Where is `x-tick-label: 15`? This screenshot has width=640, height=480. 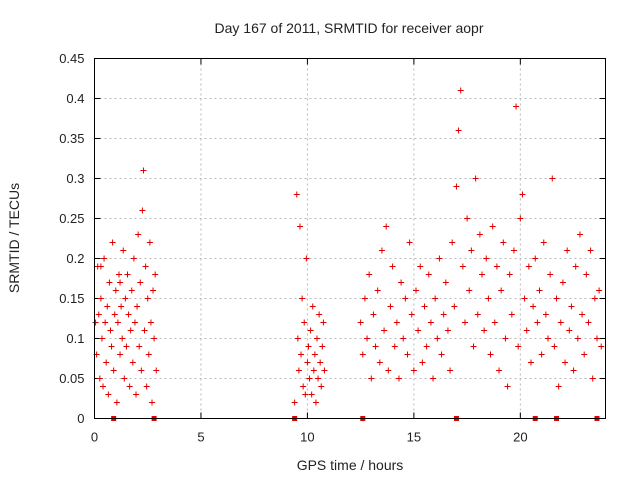
x-tick-label: 15 is located at coordinates (414, 437).